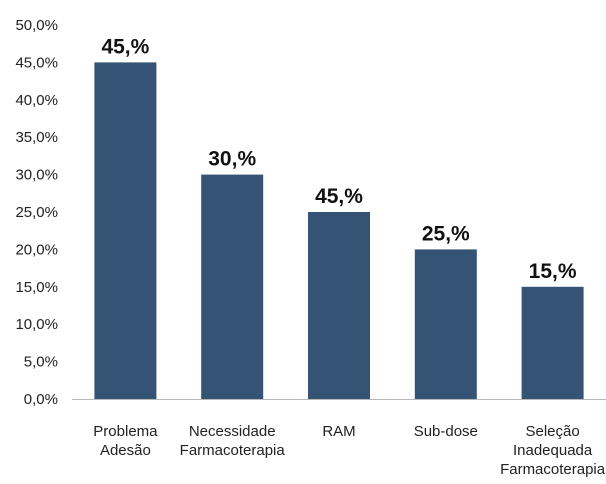  Describe the element at coordinates (233, 441) in the screenshot. I see `category-label: Necessidade Farmacoterapia` at that location.